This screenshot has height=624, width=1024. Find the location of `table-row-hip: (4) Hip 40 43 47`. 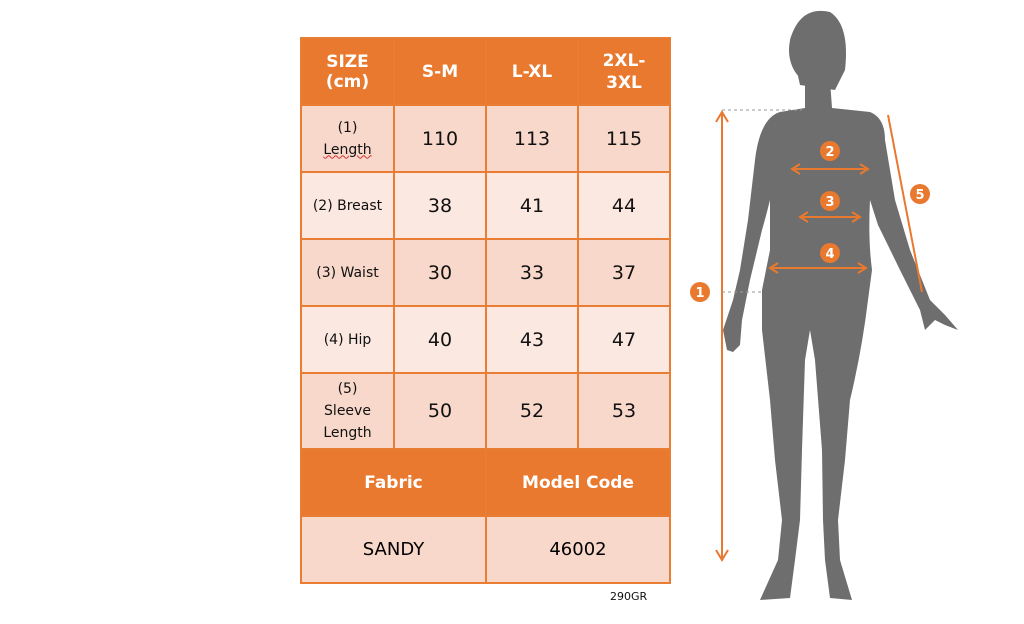

table-row-hip: (4) Hip 40 43 47 is located at coordinates (485, 339).